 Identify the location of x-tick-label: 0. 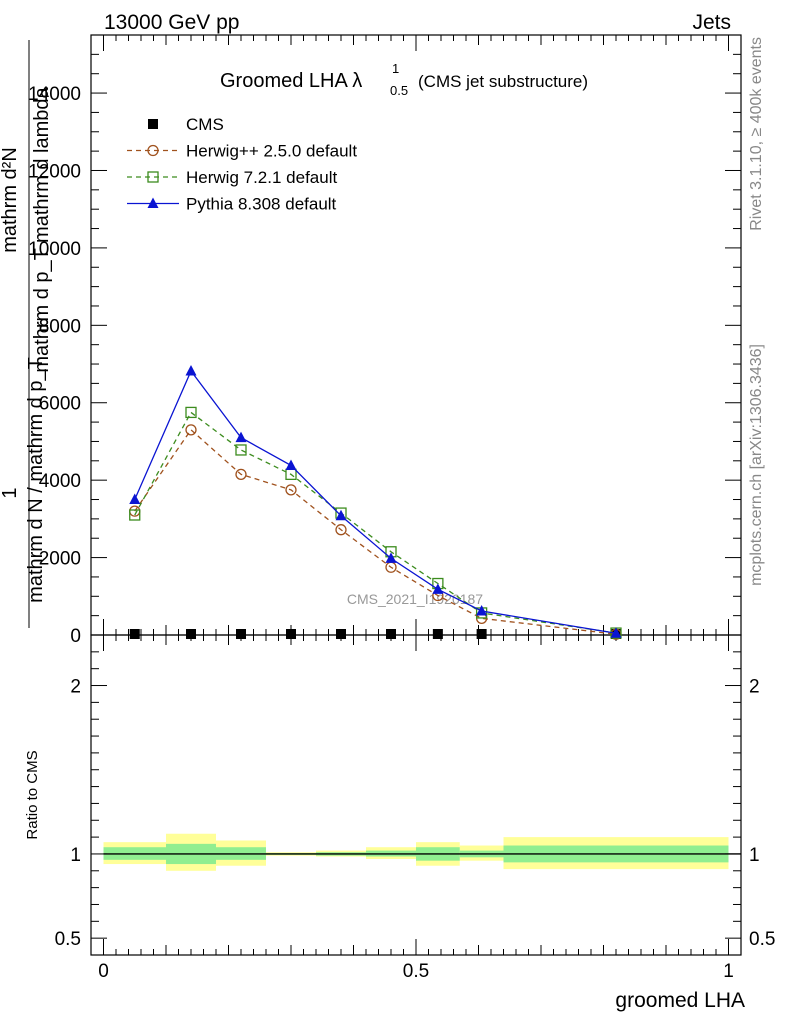
(103, 971).